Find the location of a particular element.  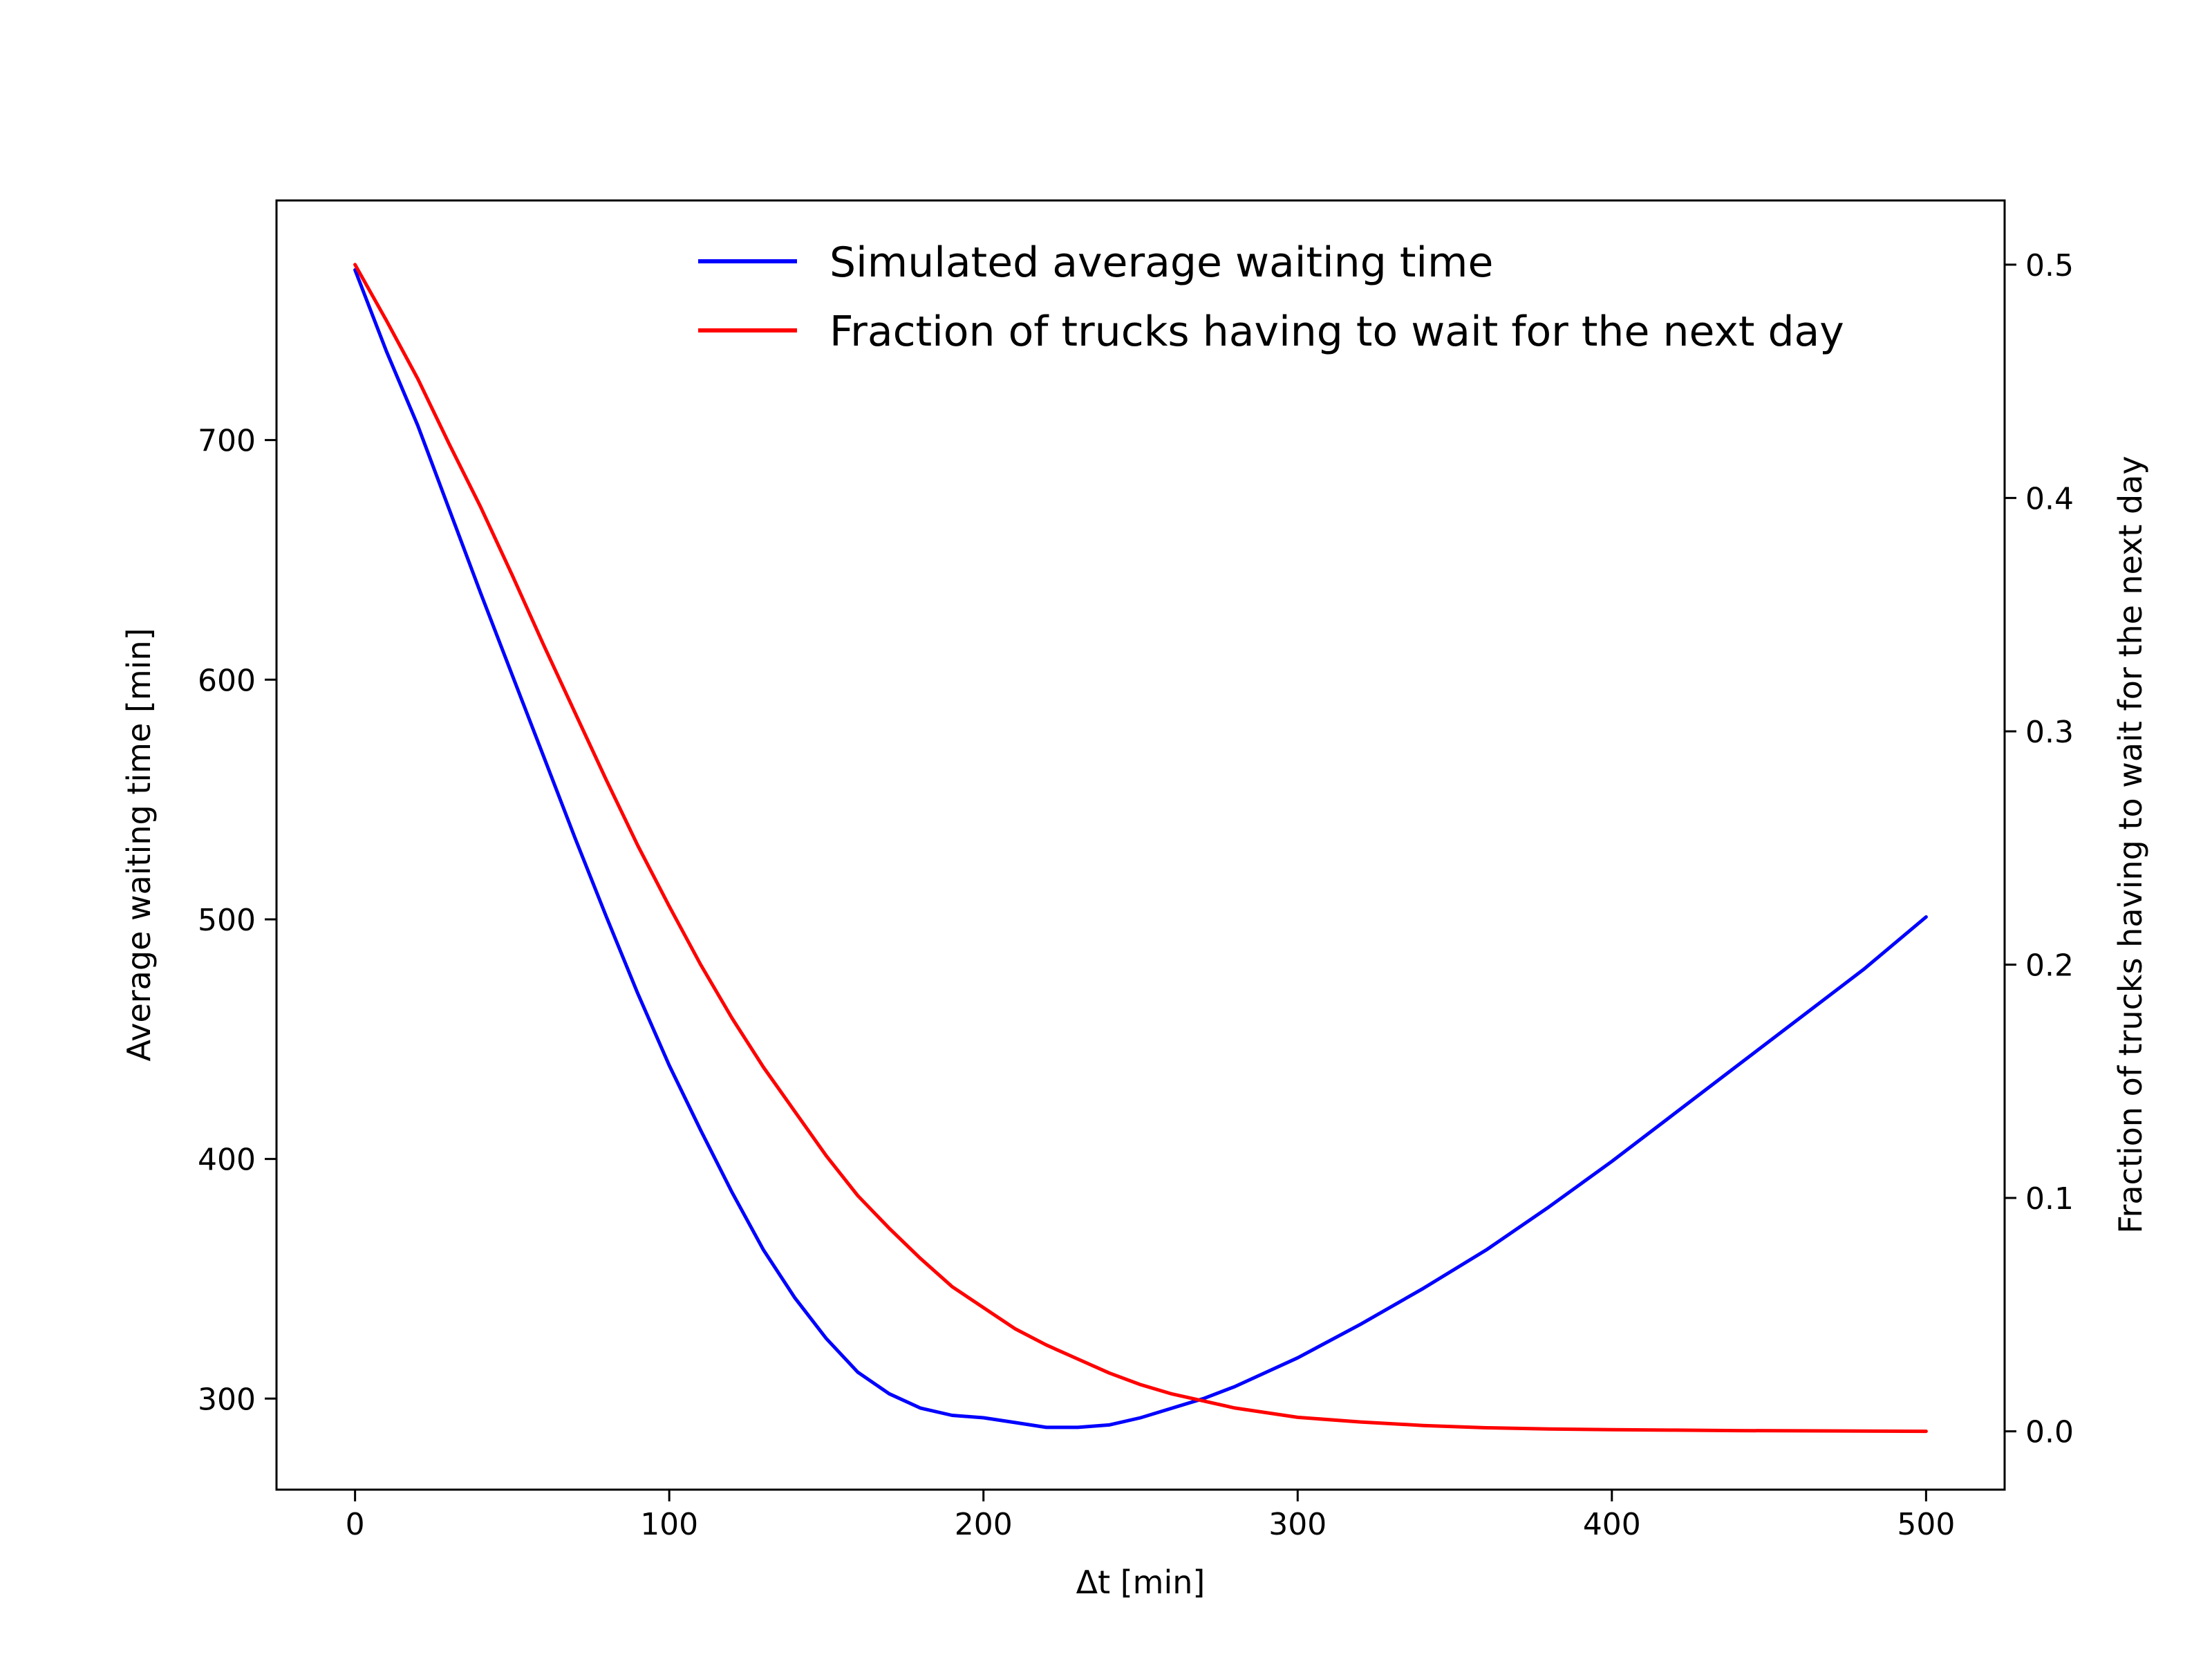

right-y-tick-label: 0.0 is located at coordinates (2049, 1432).